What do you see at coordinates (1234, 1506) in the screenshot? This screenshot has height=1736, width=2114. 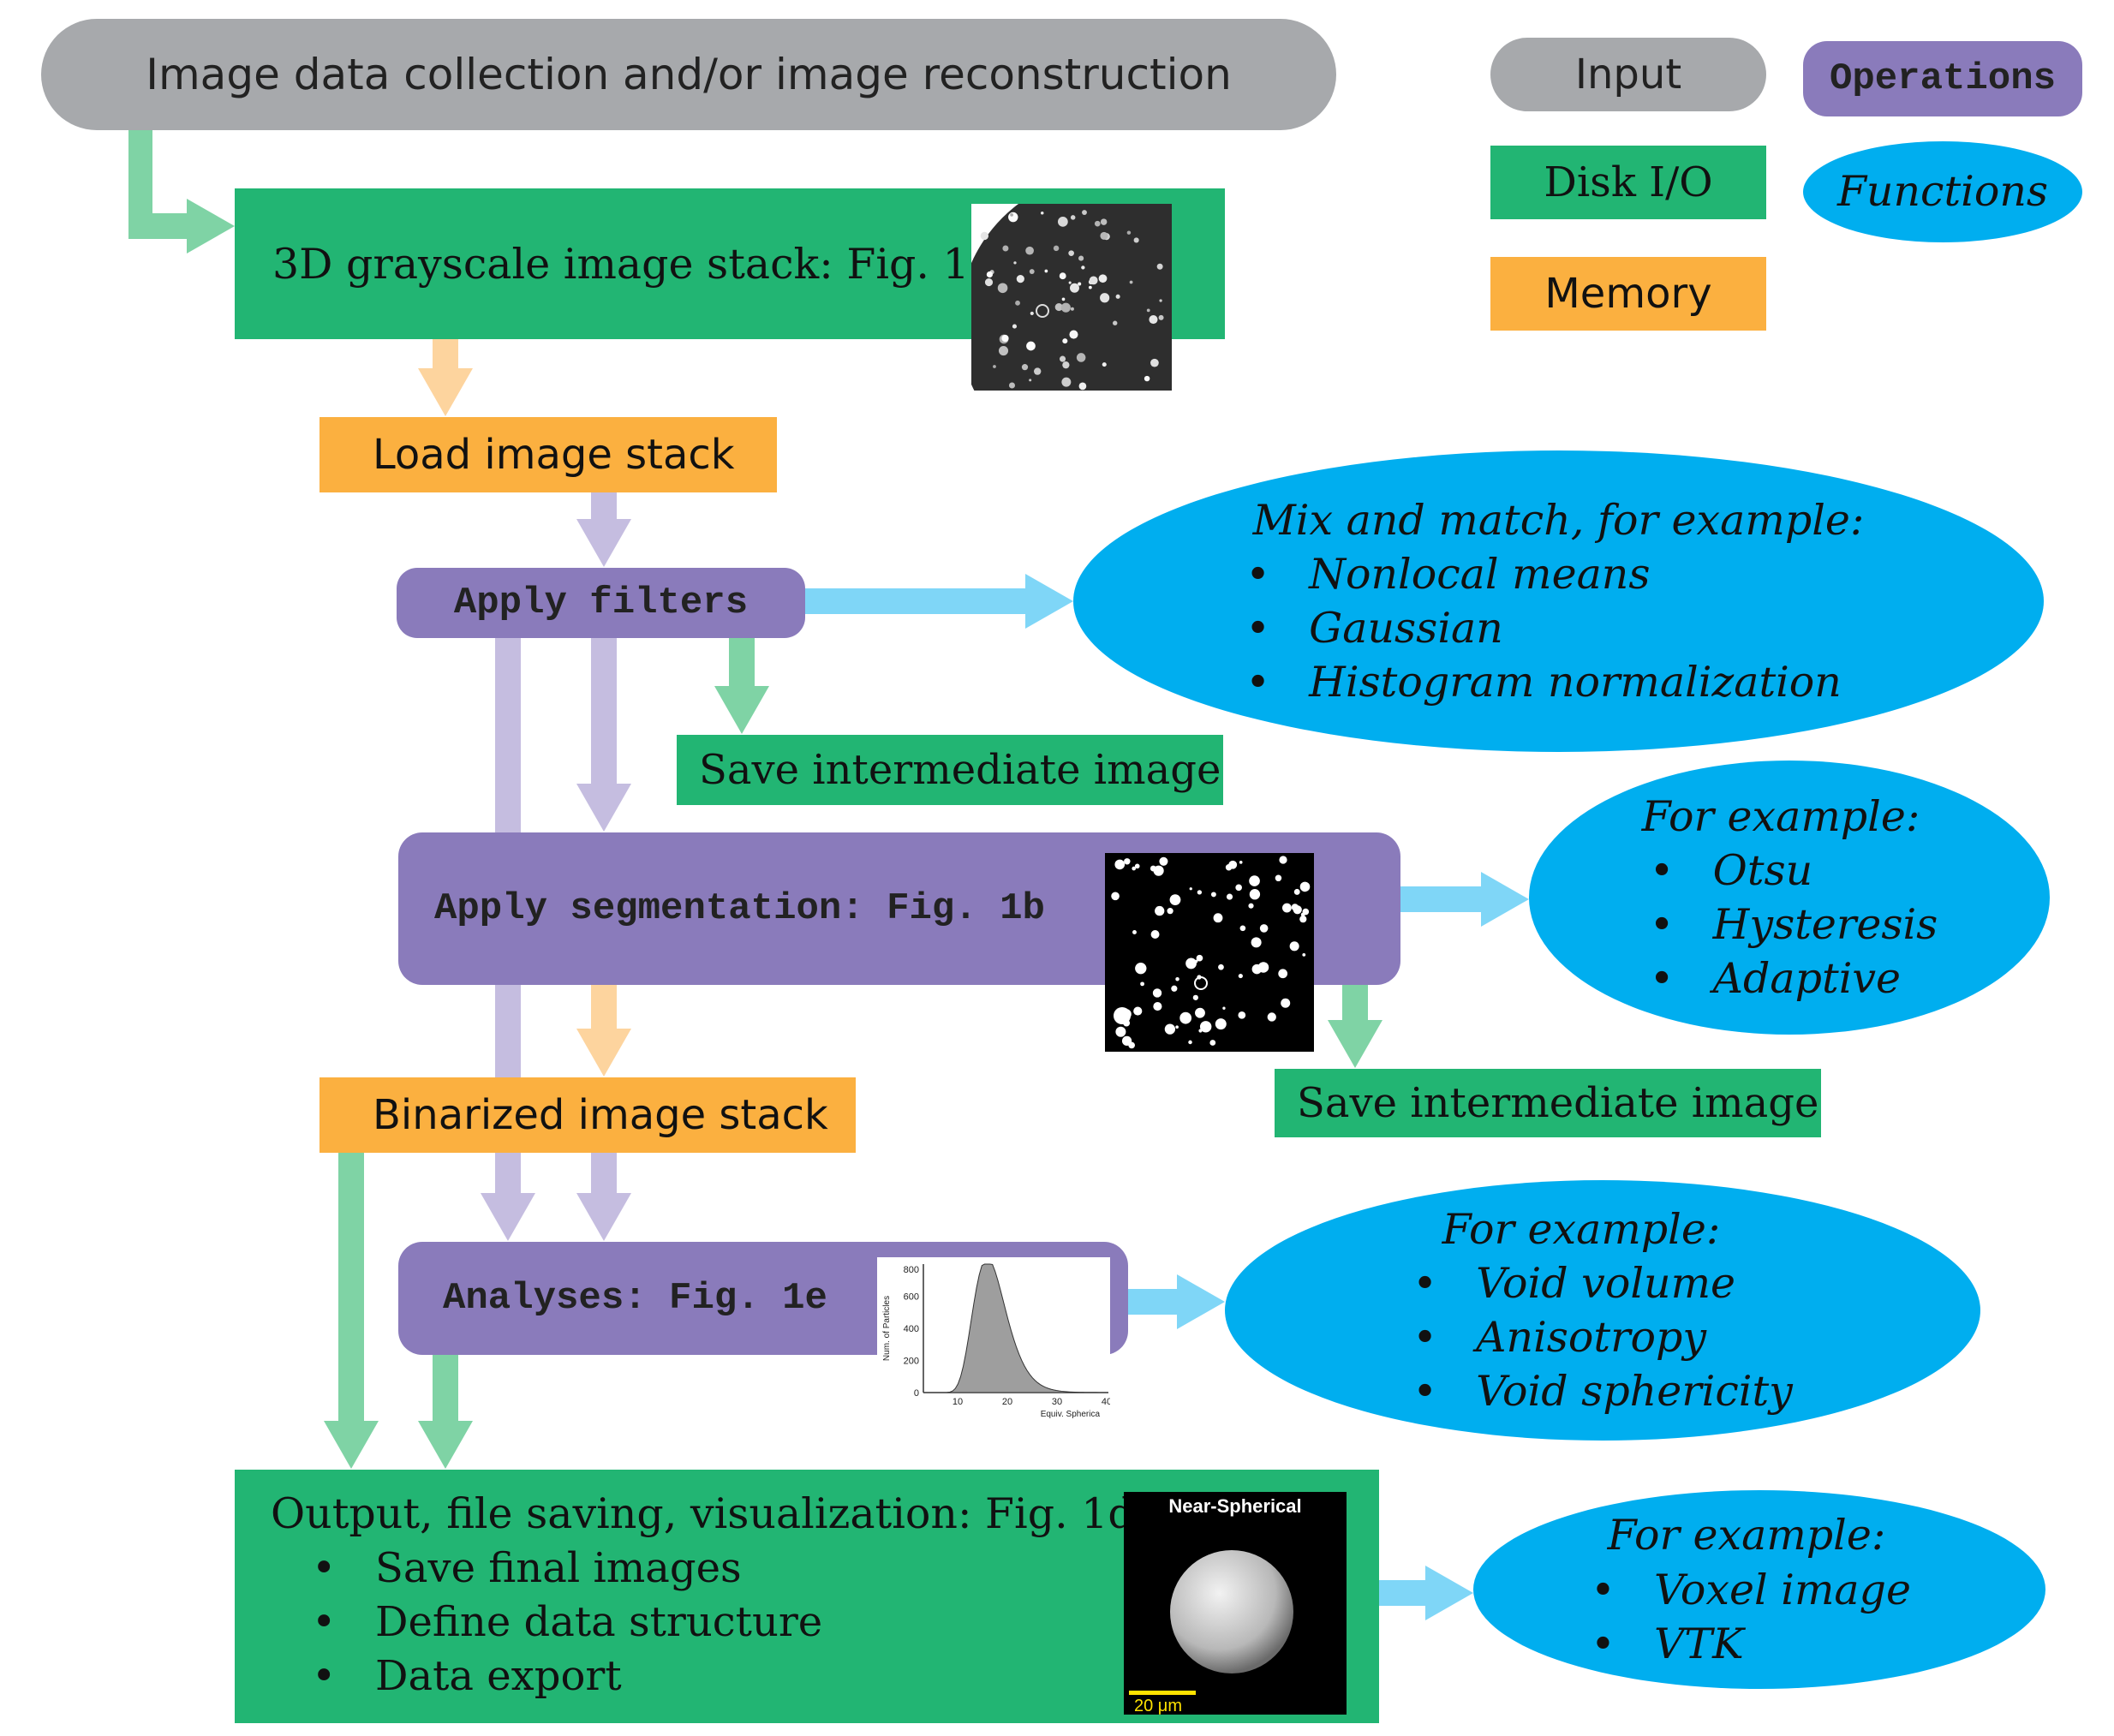 I see `render-title: Near-Spherical` at bounding box center [1234, 1506].